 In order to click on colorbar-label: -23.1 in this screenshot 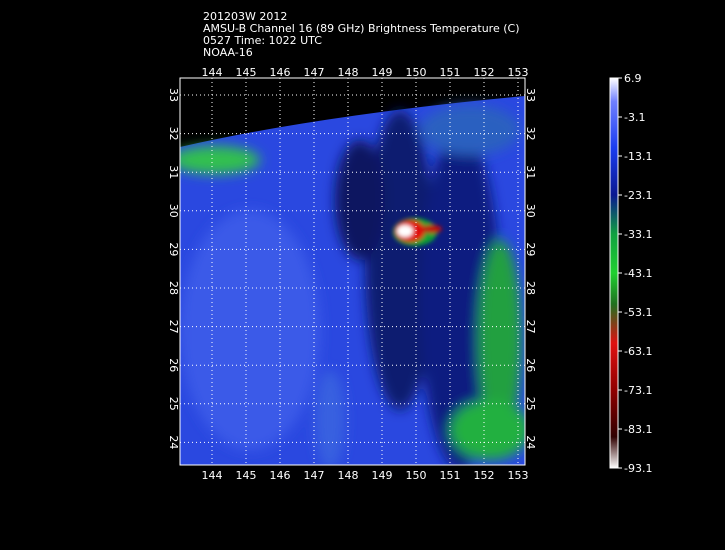, I will do `click(638, 195)`.